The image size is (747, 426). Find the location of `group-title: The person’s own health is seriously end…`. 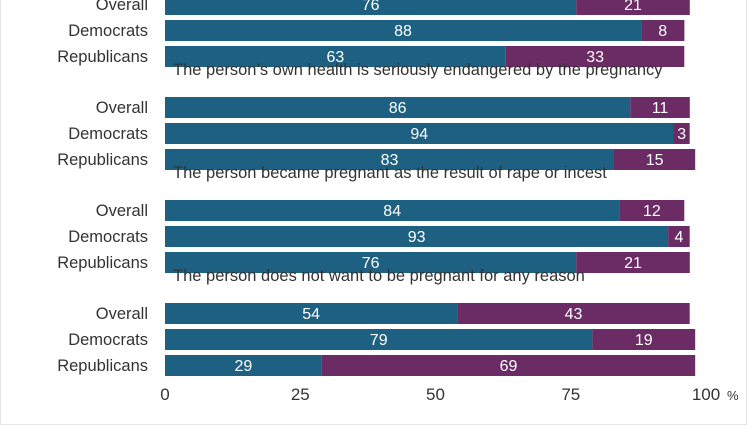

group-title: The person’s own health is seriously end… is located at coordinates (418, 70).